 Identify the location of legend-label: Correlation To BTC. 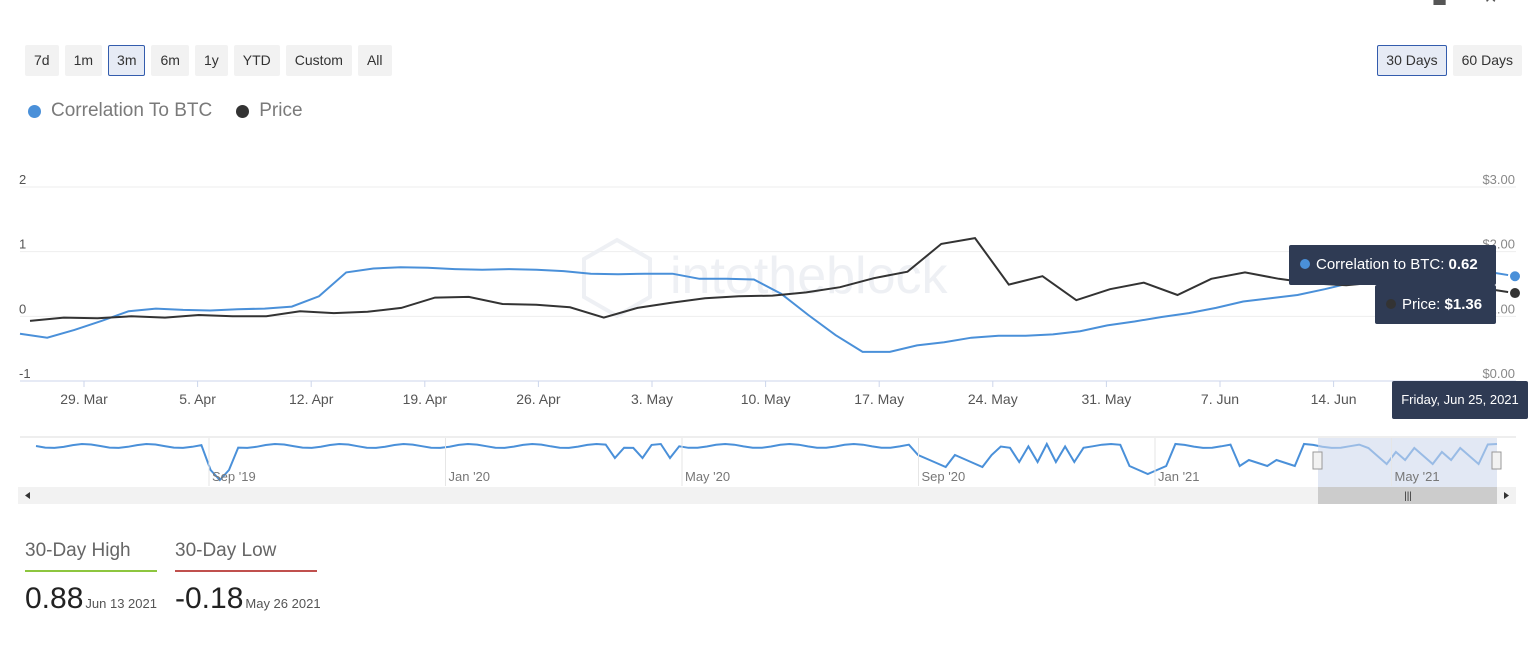
(132, 110).